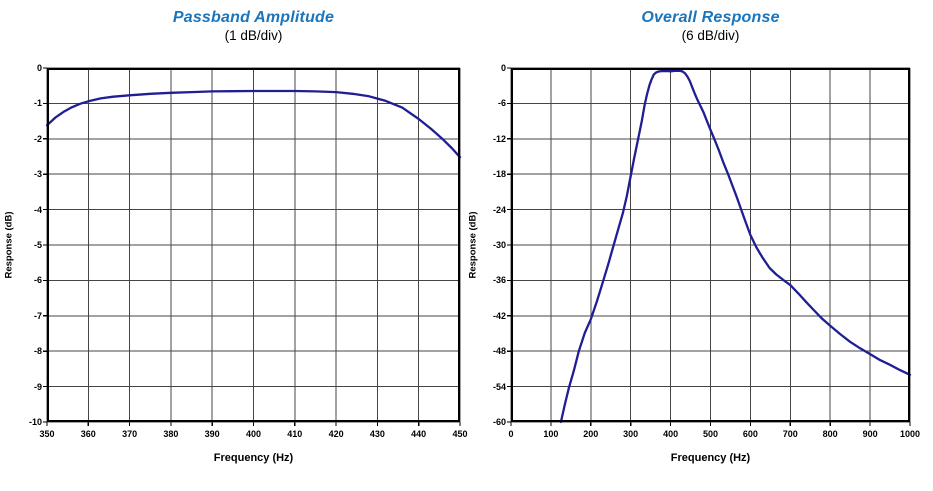 Image resolution: width=933 pixels, height=491 pixels. What do you see at coordinates (460, 434) in the screenshot?
I see `x-tick-label: 450` at bounding box center [460, 434].